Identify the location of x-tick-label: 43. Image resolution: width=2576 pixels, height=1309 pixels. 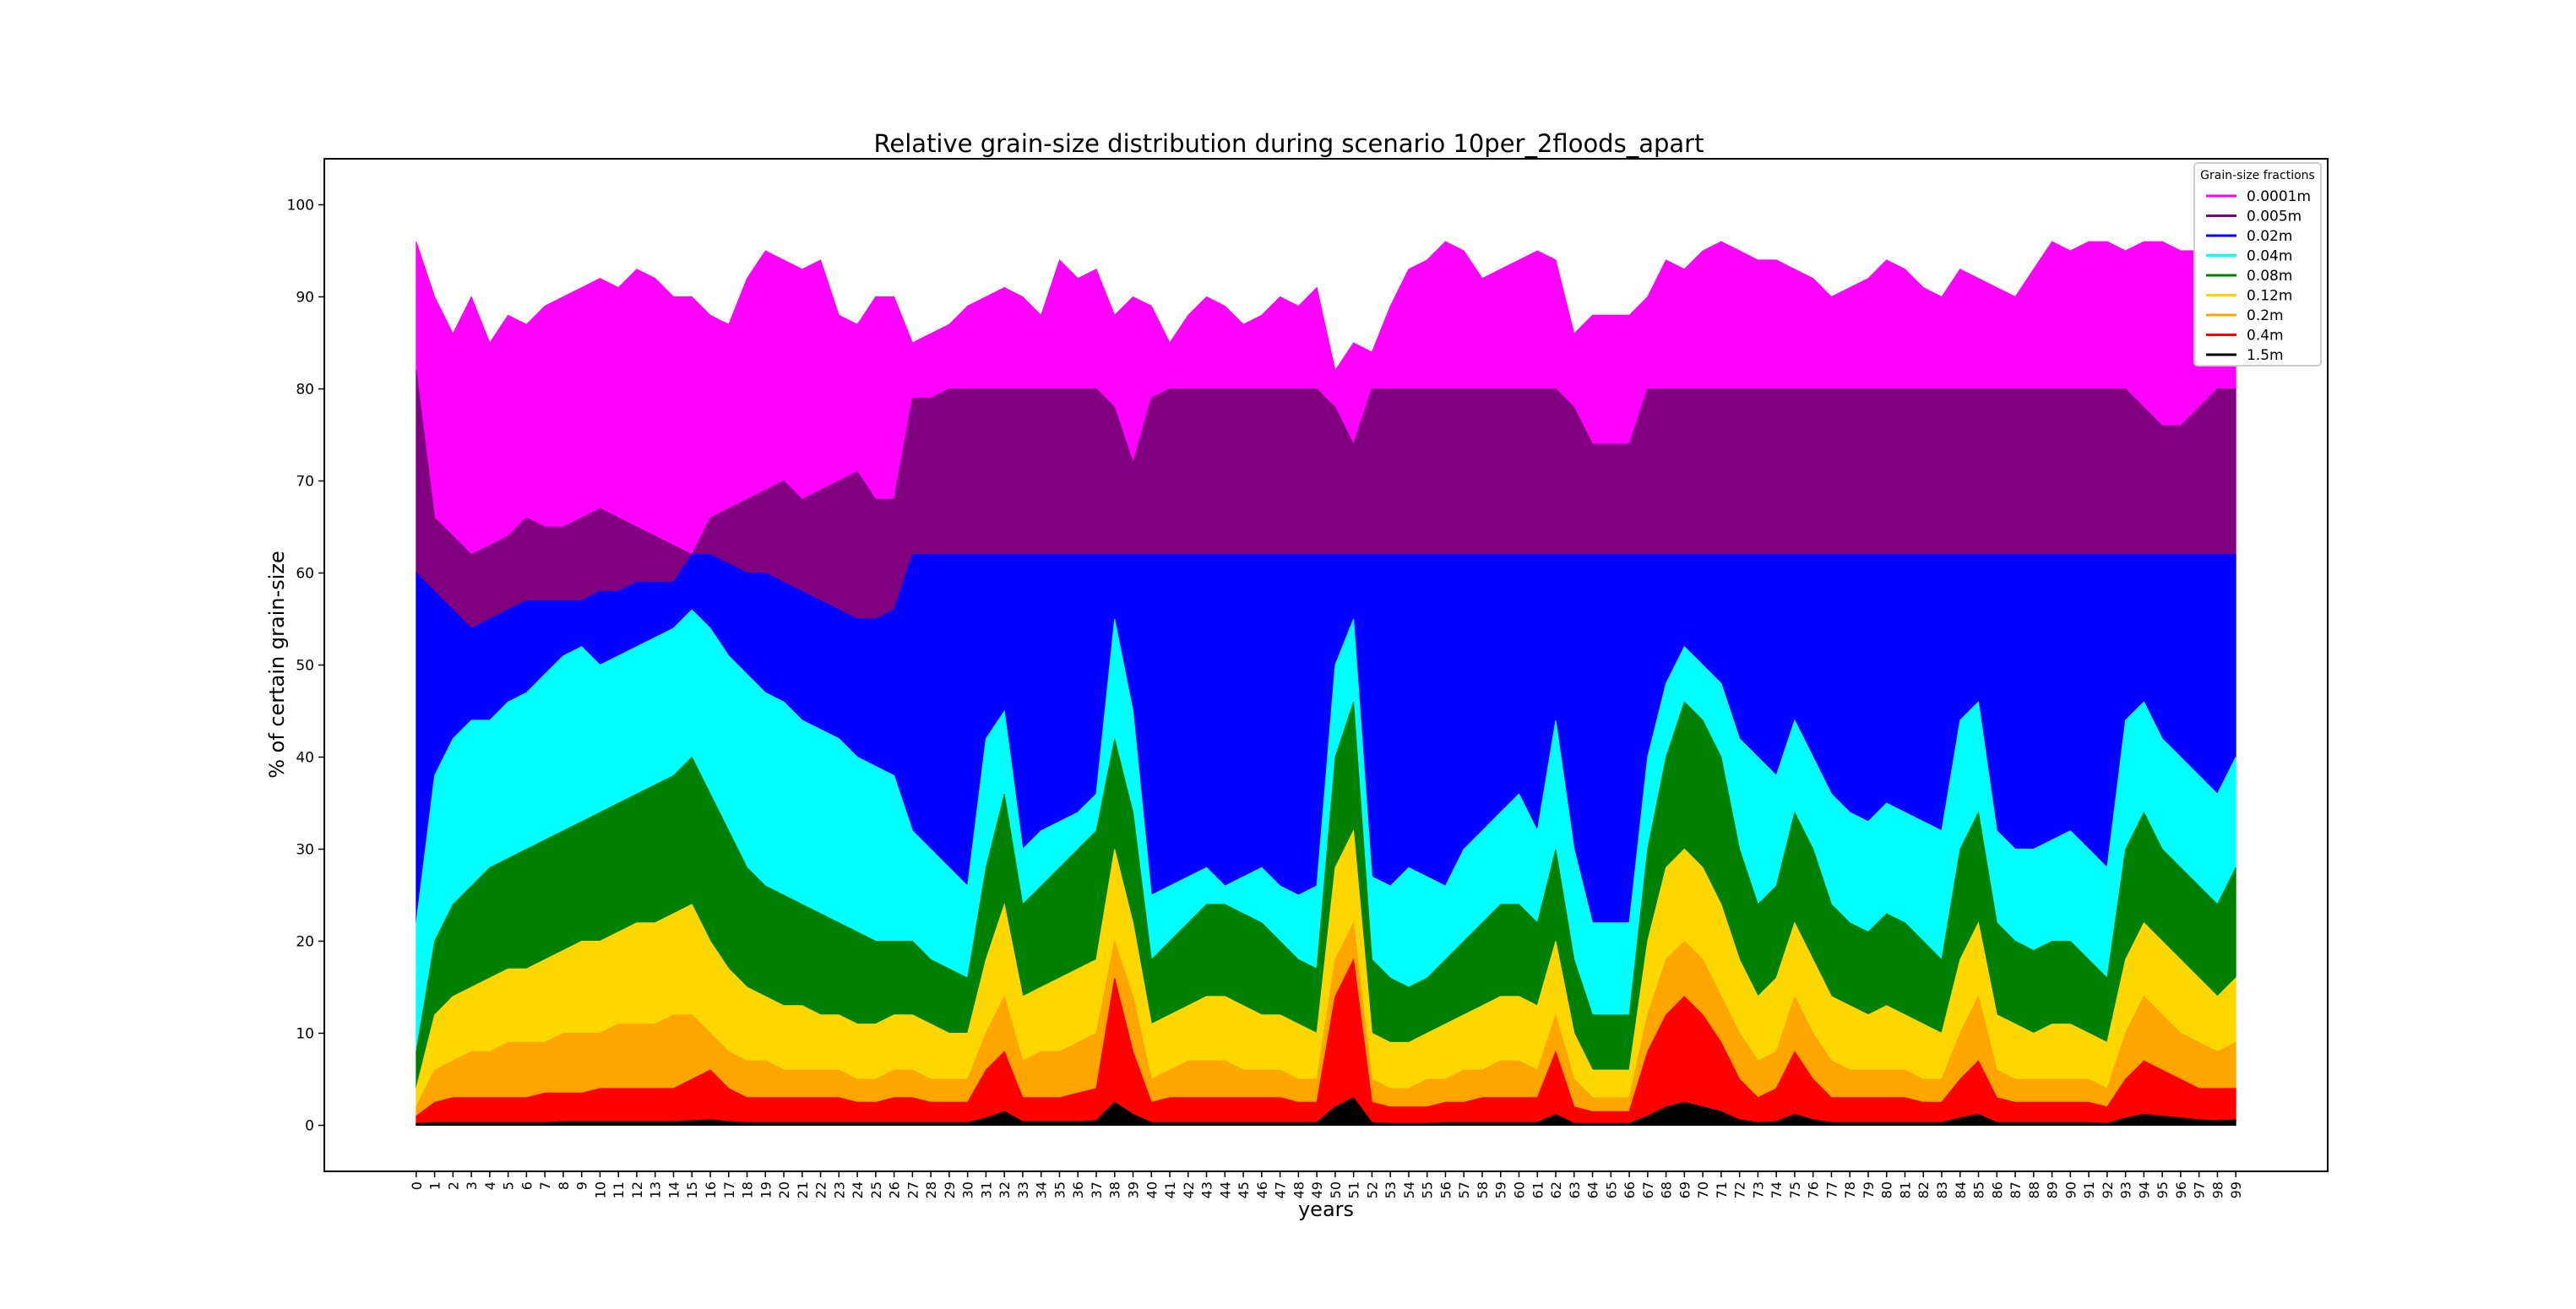
(1207, 1189).